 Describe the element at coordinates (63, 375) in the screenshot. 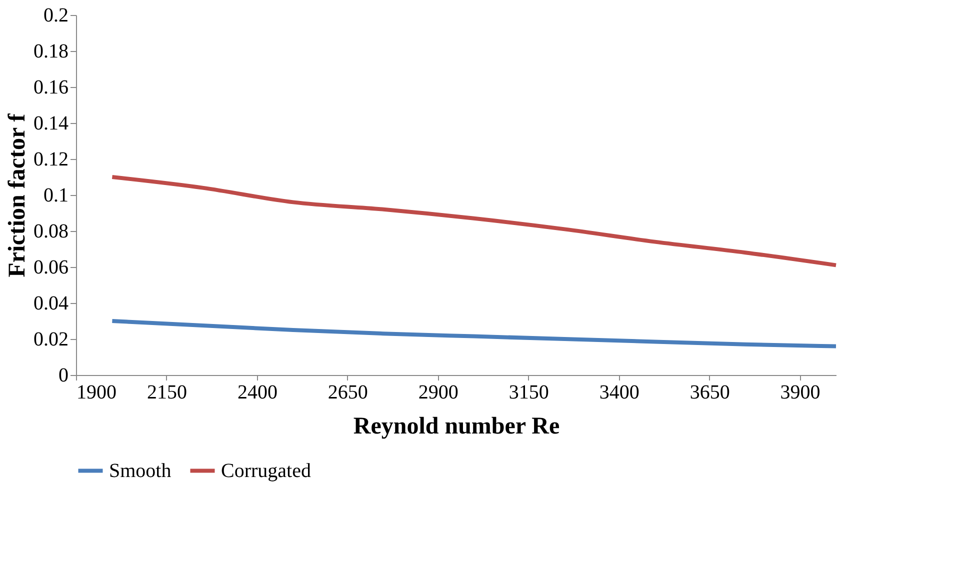

I see `y-tick-label: 0` at that location.